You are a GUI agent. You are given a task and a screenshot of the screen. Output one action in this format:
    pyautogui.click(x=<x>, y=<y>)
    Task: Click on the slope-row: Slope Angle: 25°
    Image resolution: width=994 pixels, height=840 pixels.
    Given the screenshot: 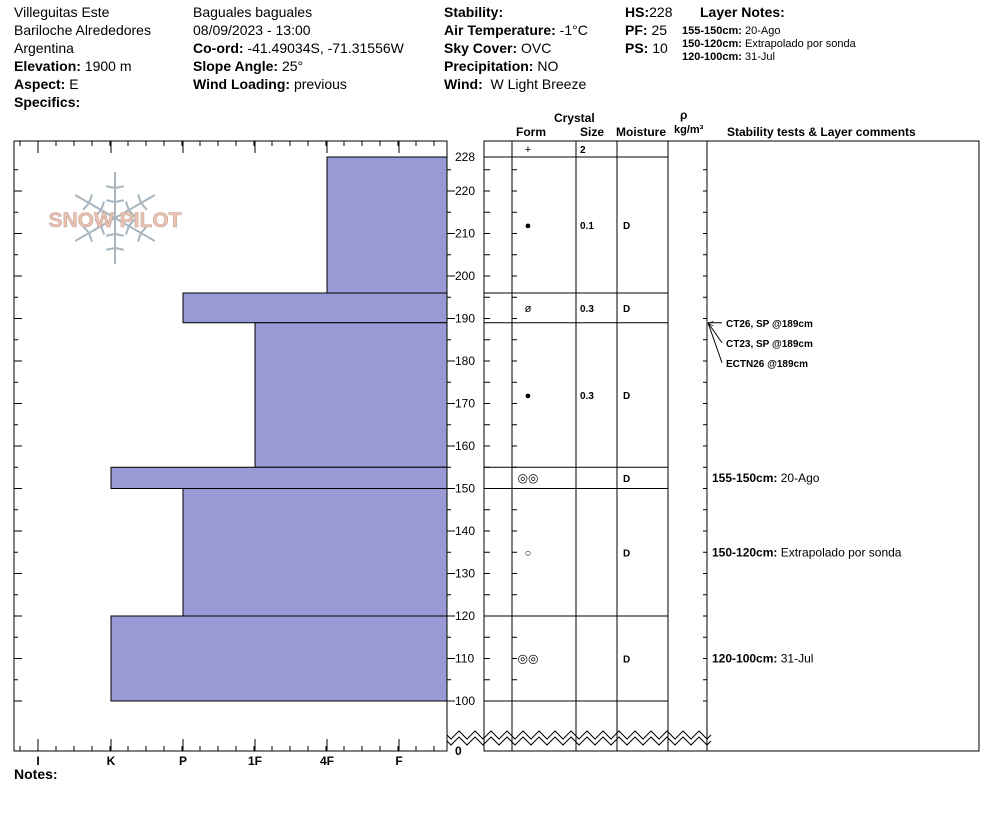 What is the action you would take?
    pyautogui.click(x=248, y=66)
    